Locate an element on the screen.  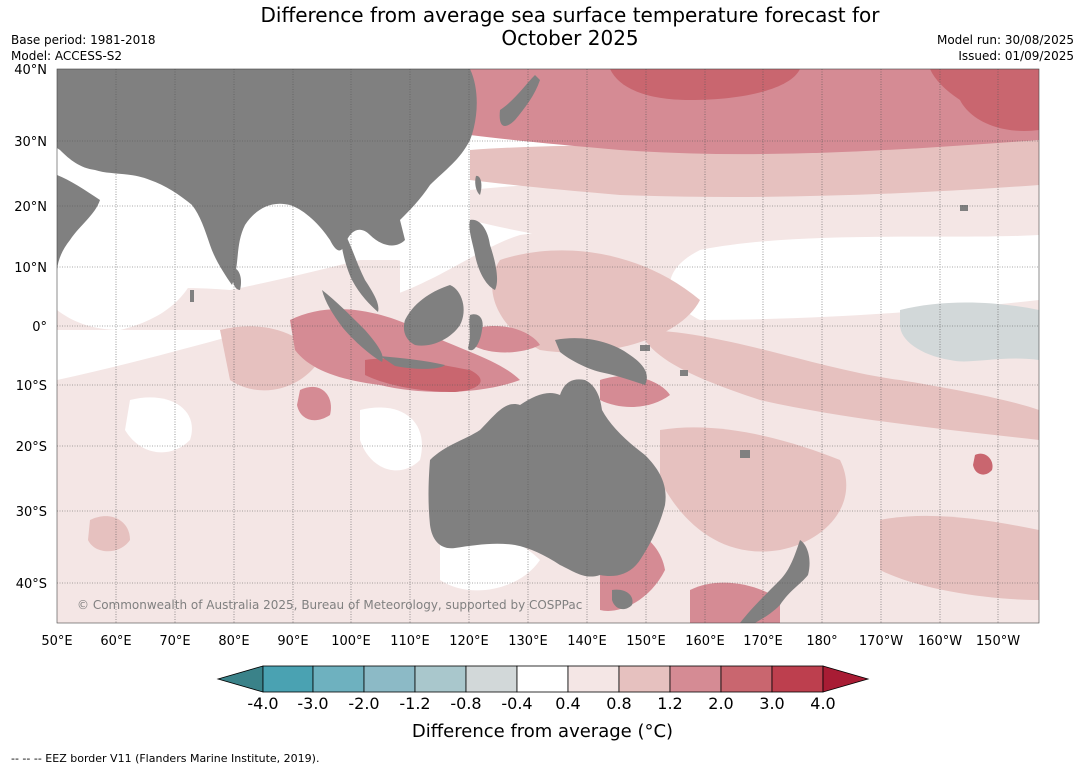
new-zealand is located at coordinates (775, 581).